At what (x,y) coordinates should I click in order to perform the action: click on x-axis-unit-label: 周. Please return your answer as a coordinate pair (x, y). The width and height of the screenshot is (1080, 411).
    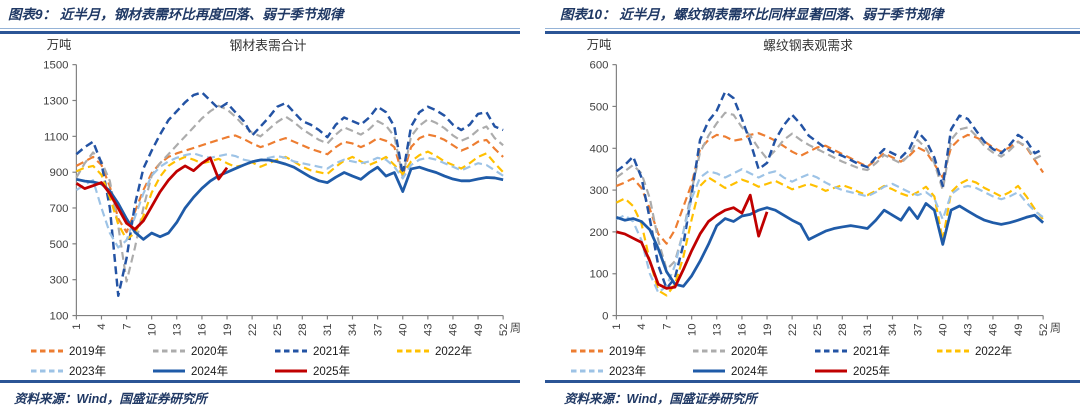
    Looking at the image, I should click on (1055, 327).